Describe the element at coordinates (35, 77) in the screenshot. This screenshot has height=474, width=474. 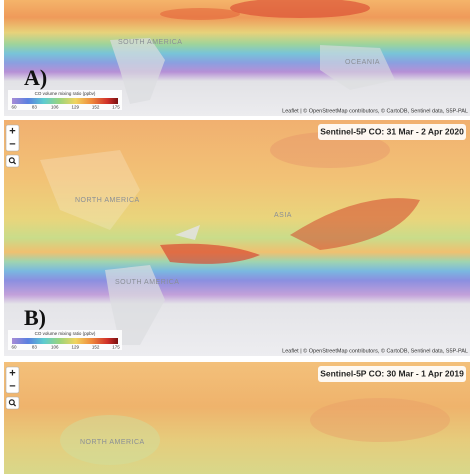
I see `panel-label: A)` at that location.